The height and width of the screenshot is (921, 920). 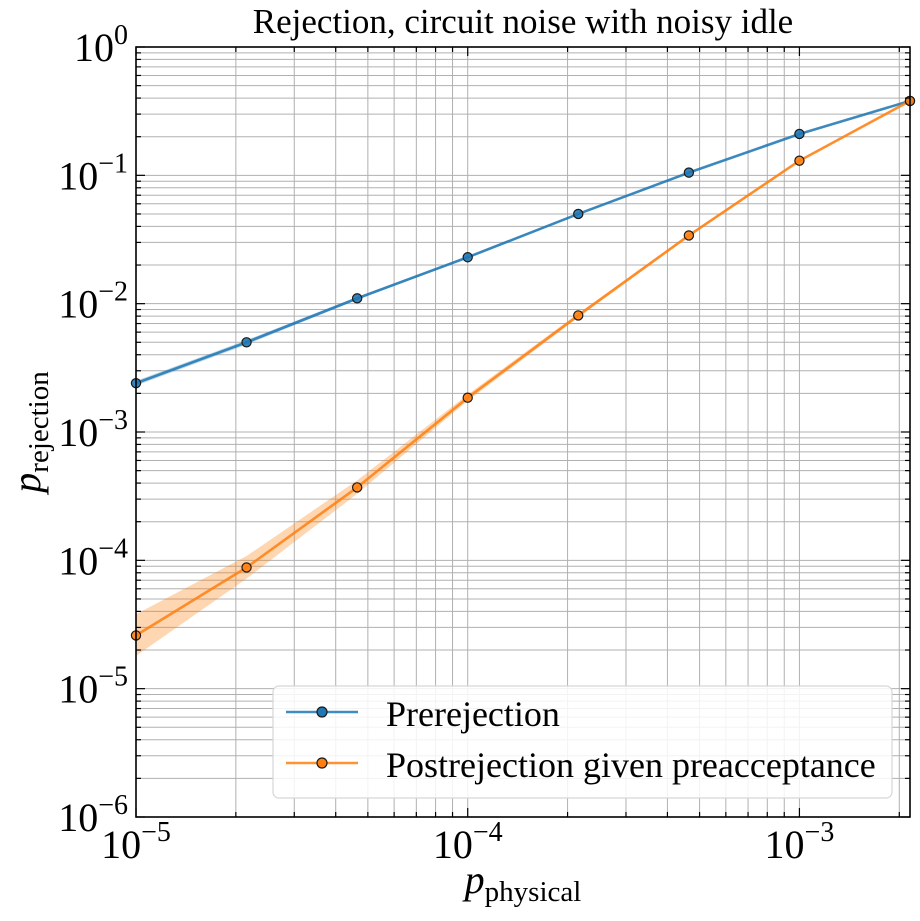 I want to click on legend-marker-prerejection, so click(x=322, y=712).